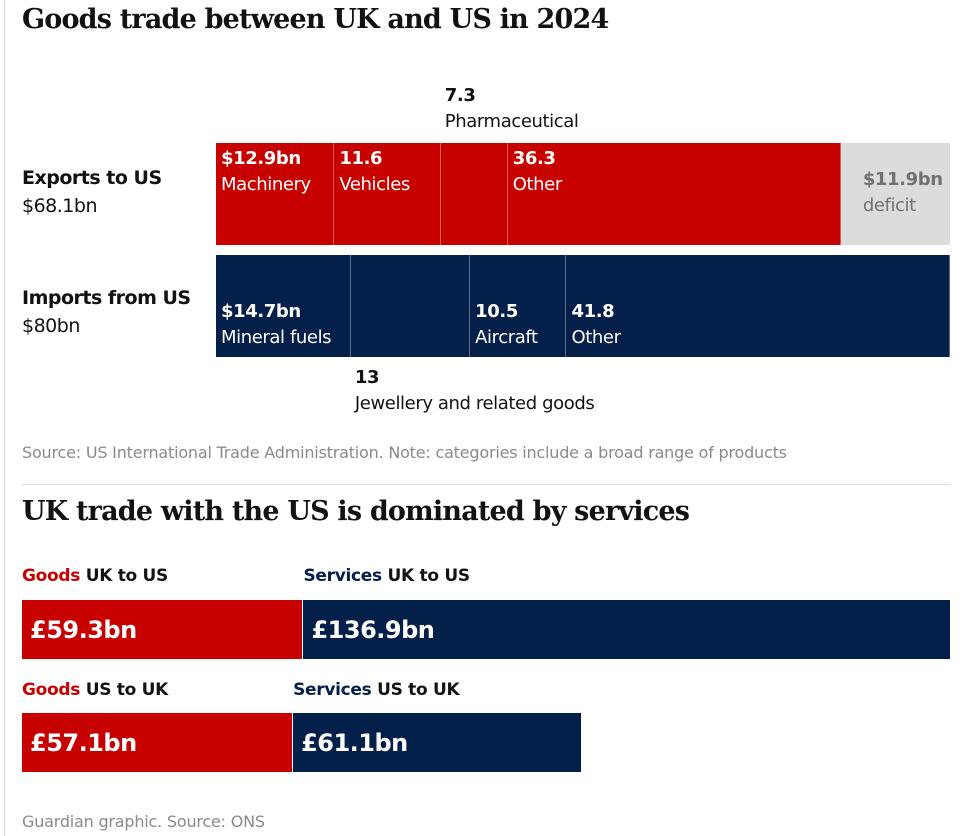 Image resolution: width=966 pixels, height=836 pixels. I want to click on left-rule, so click(4, 418).